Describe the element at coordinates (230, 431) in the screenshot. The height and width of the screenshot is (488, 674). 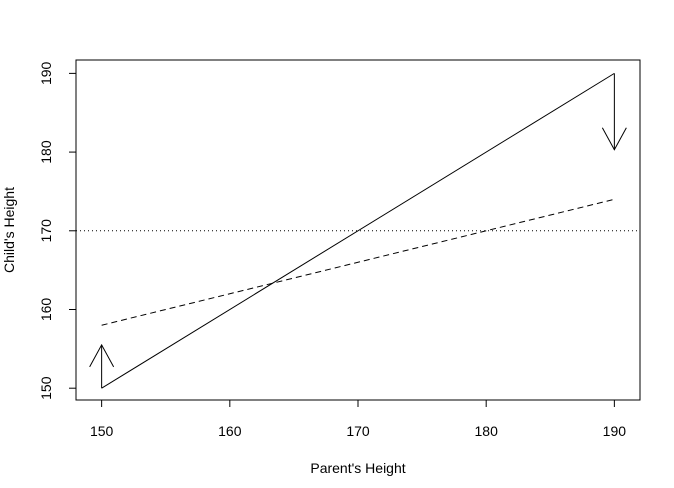
I see `x-tick-label-160: 160` at that location.